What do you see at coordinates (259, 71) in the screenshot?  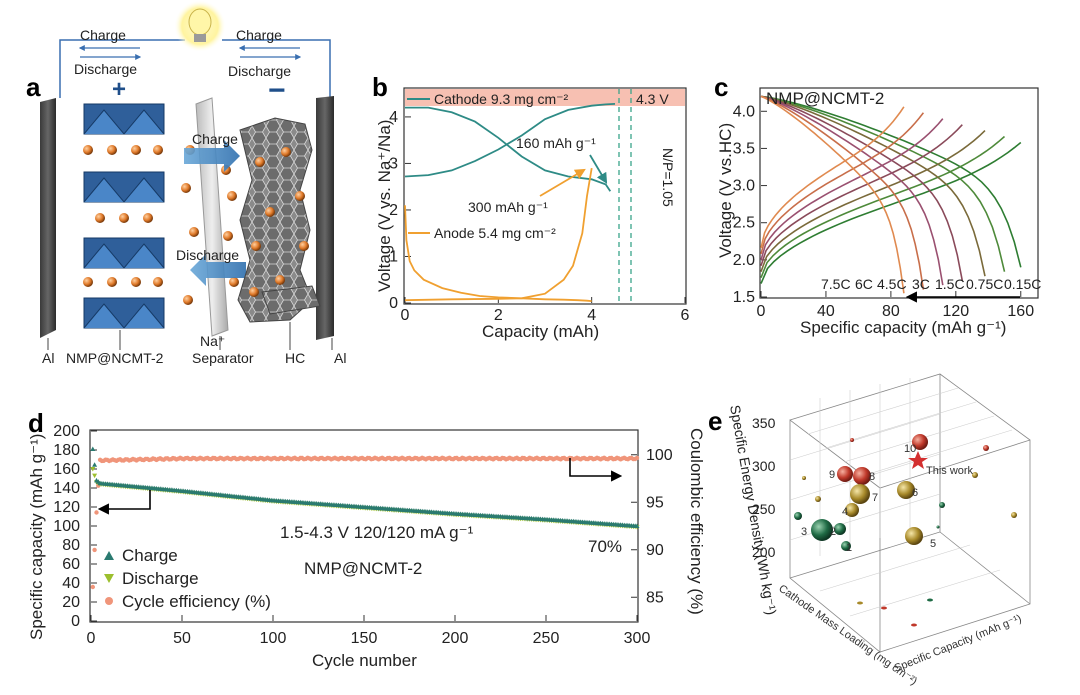 I see `discharge-label-right: Discharge` at bounding box center [259, 71].